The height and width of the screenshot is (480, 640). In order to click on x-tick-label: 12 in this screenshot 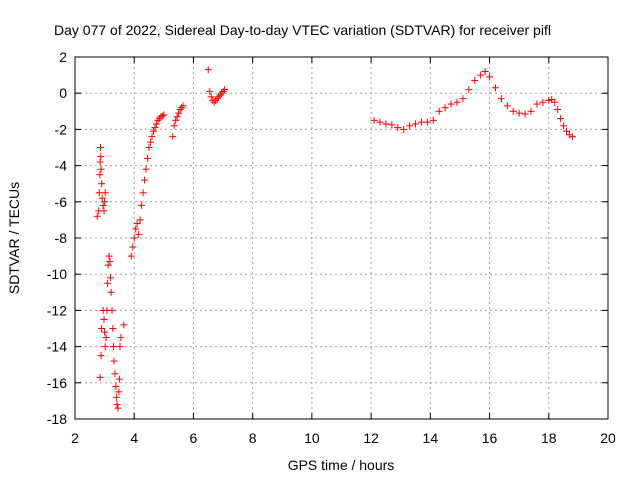, I will do `click(371, 438)`.